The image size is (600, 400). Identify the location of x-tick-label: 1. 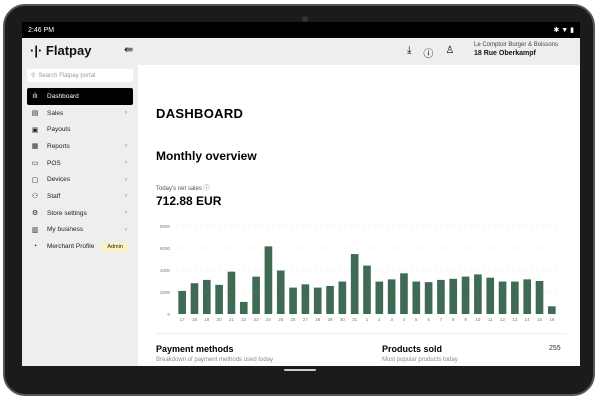
(367, 319).